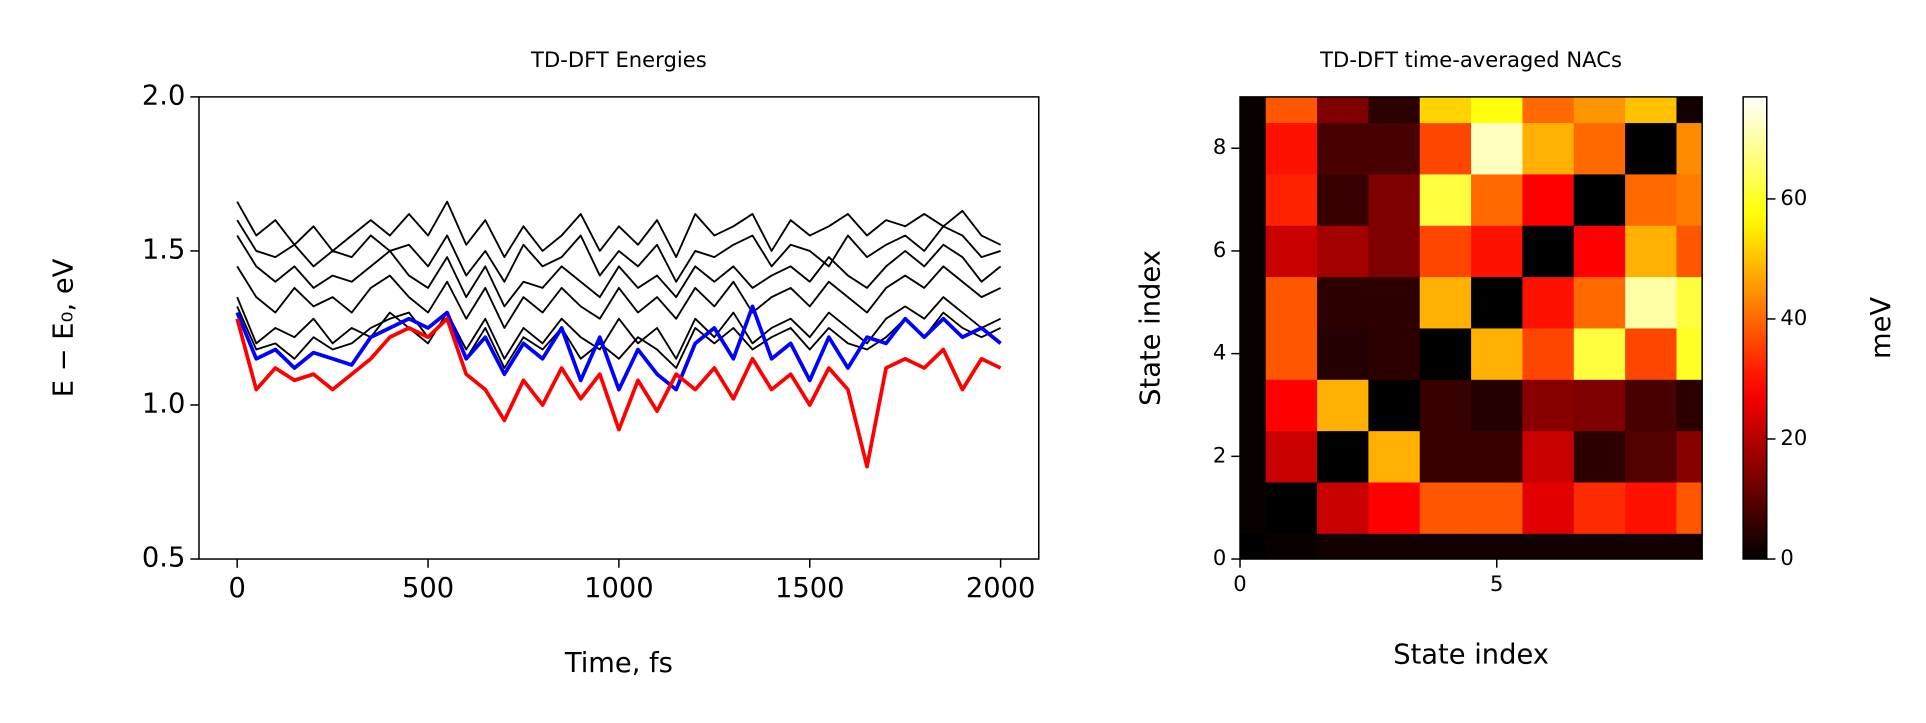 Image resolution: width=1926 pixels, height=723 pixels. I want to click on x-tick-label: 0, so click(236, 588).